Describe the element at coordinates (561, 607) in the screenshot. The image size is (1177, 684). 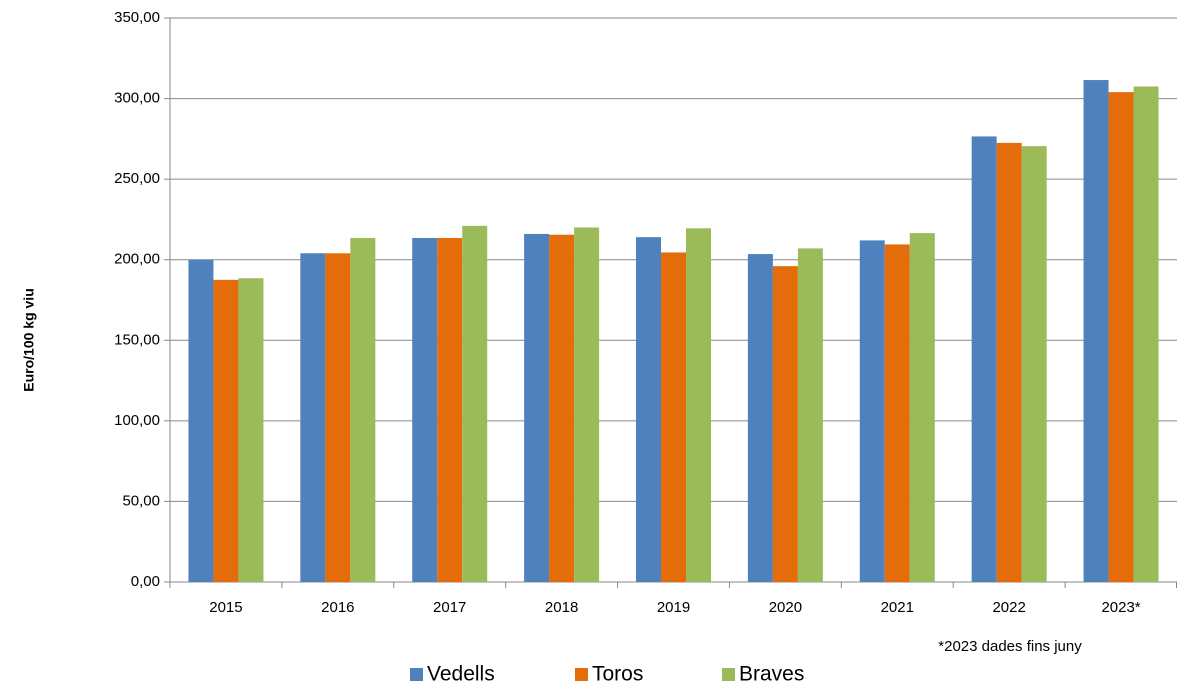
I see `x-tick-label: 2018` at that location.